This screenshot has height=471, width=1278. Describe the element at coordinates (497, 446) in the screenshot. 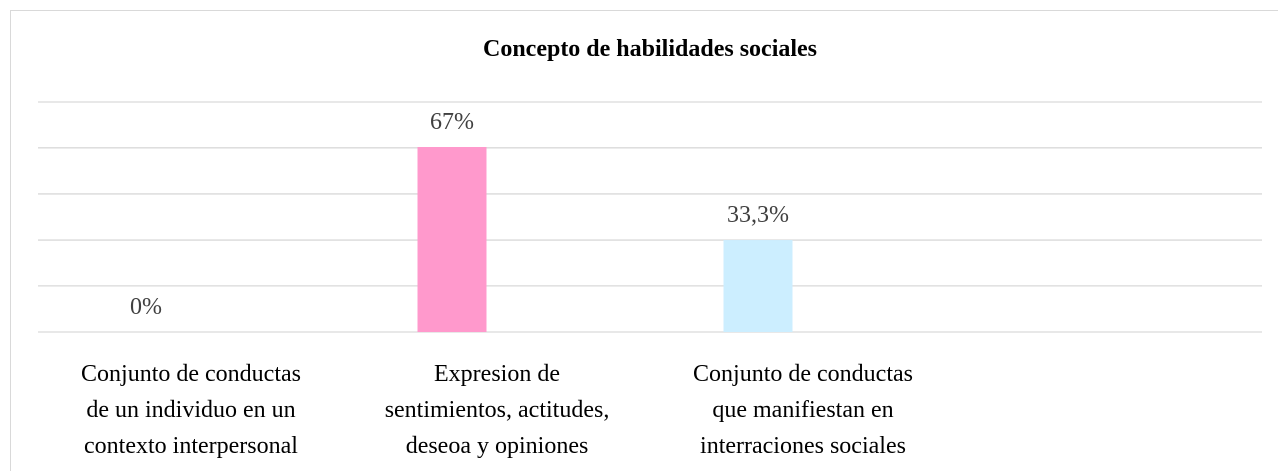

I see `x-tick-label: deseoa y opiniones` at that location.